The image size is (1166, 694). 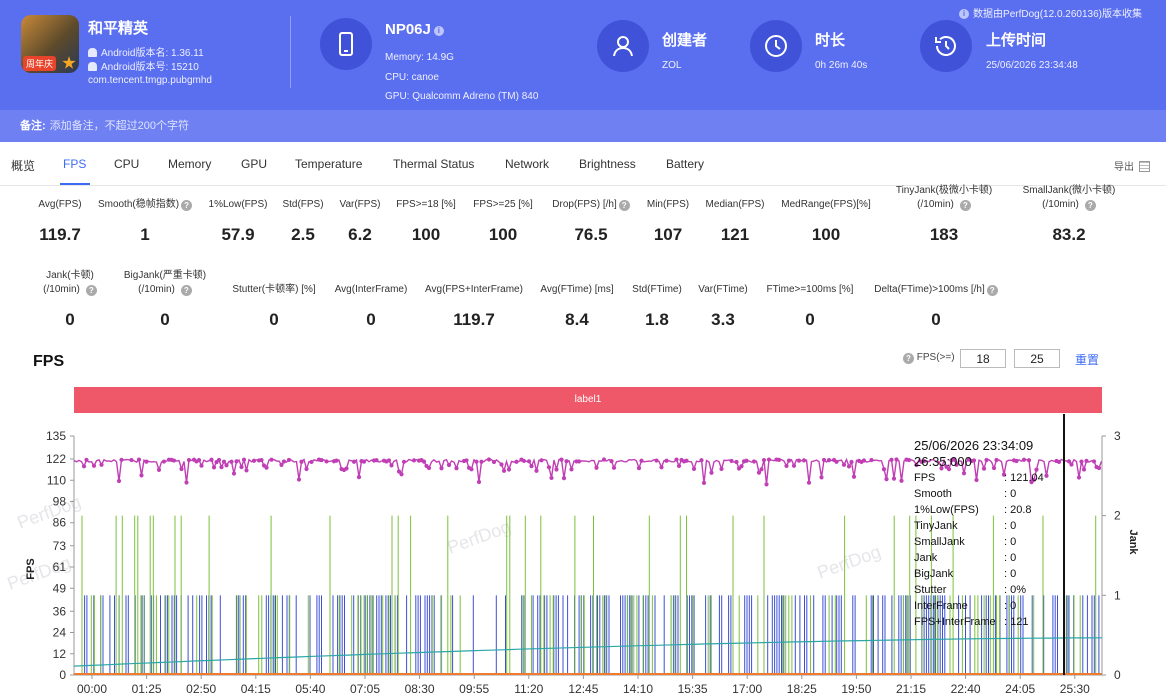 I want to click on tab-brightness: Brightness, so click(x=607, y=164).